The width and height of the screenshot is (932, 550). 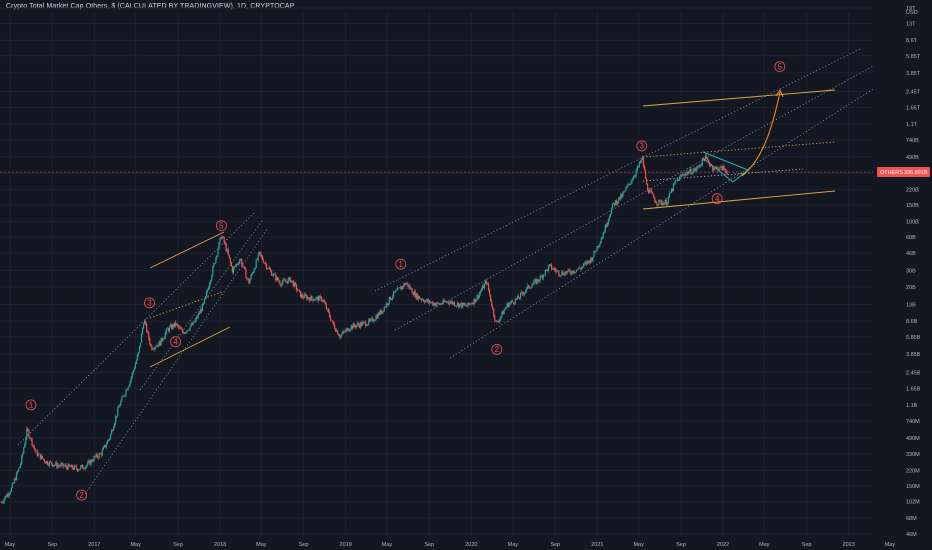 I want to click on price-tag: OTHERS 336.891B, so click(x=903, y=172).